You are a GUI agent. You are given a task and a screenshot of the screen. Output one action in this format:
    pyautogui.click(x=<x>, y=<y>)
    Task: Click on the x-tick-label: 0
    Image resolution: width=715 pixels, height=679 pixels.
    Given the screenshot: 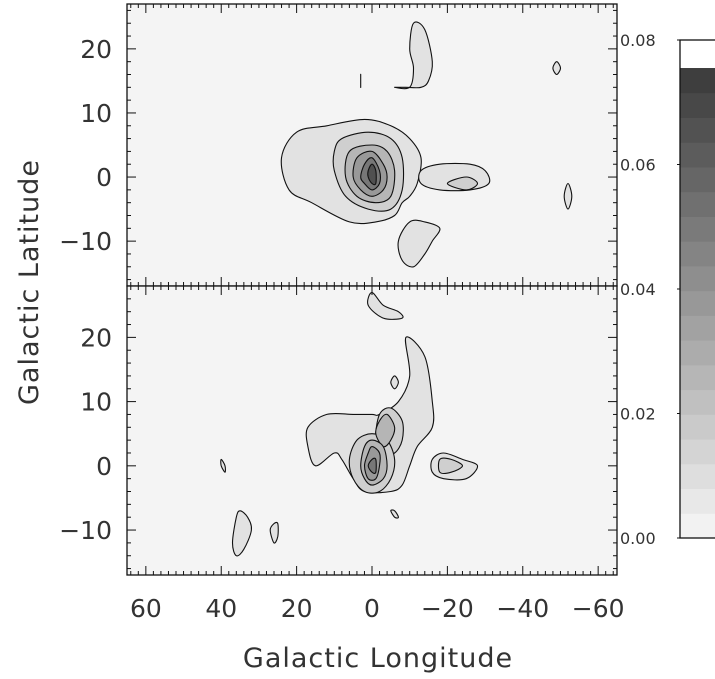 What is the action you would take?
    pyautogui.click(x=372, y=608)
    